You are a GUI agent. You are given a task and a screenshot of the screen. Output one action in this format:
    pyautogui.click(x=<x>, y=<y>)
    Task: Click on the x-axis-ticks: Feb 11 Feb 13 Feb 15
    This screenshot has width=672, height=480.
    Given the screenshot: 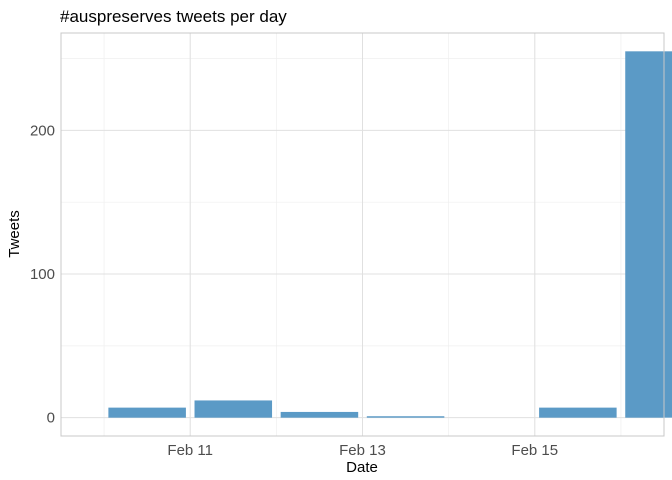 What is the action you would take?
    pyautogui.click(x=362, y=450)
    